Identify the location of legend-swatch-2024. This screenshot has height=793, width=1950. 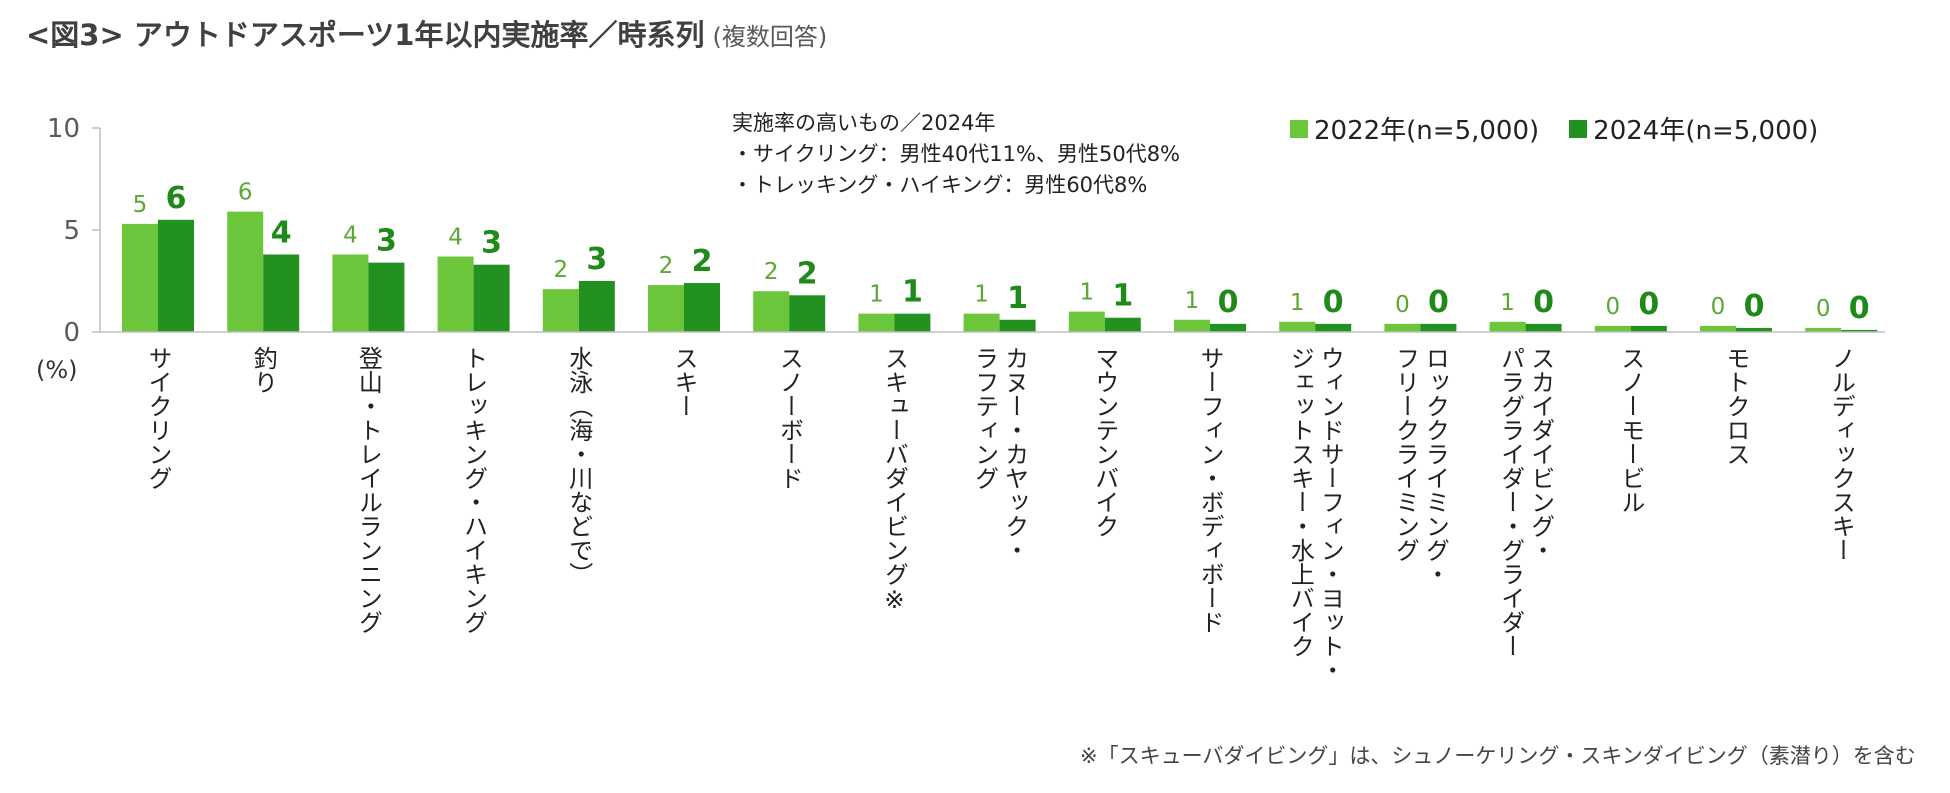
(1578, 128).